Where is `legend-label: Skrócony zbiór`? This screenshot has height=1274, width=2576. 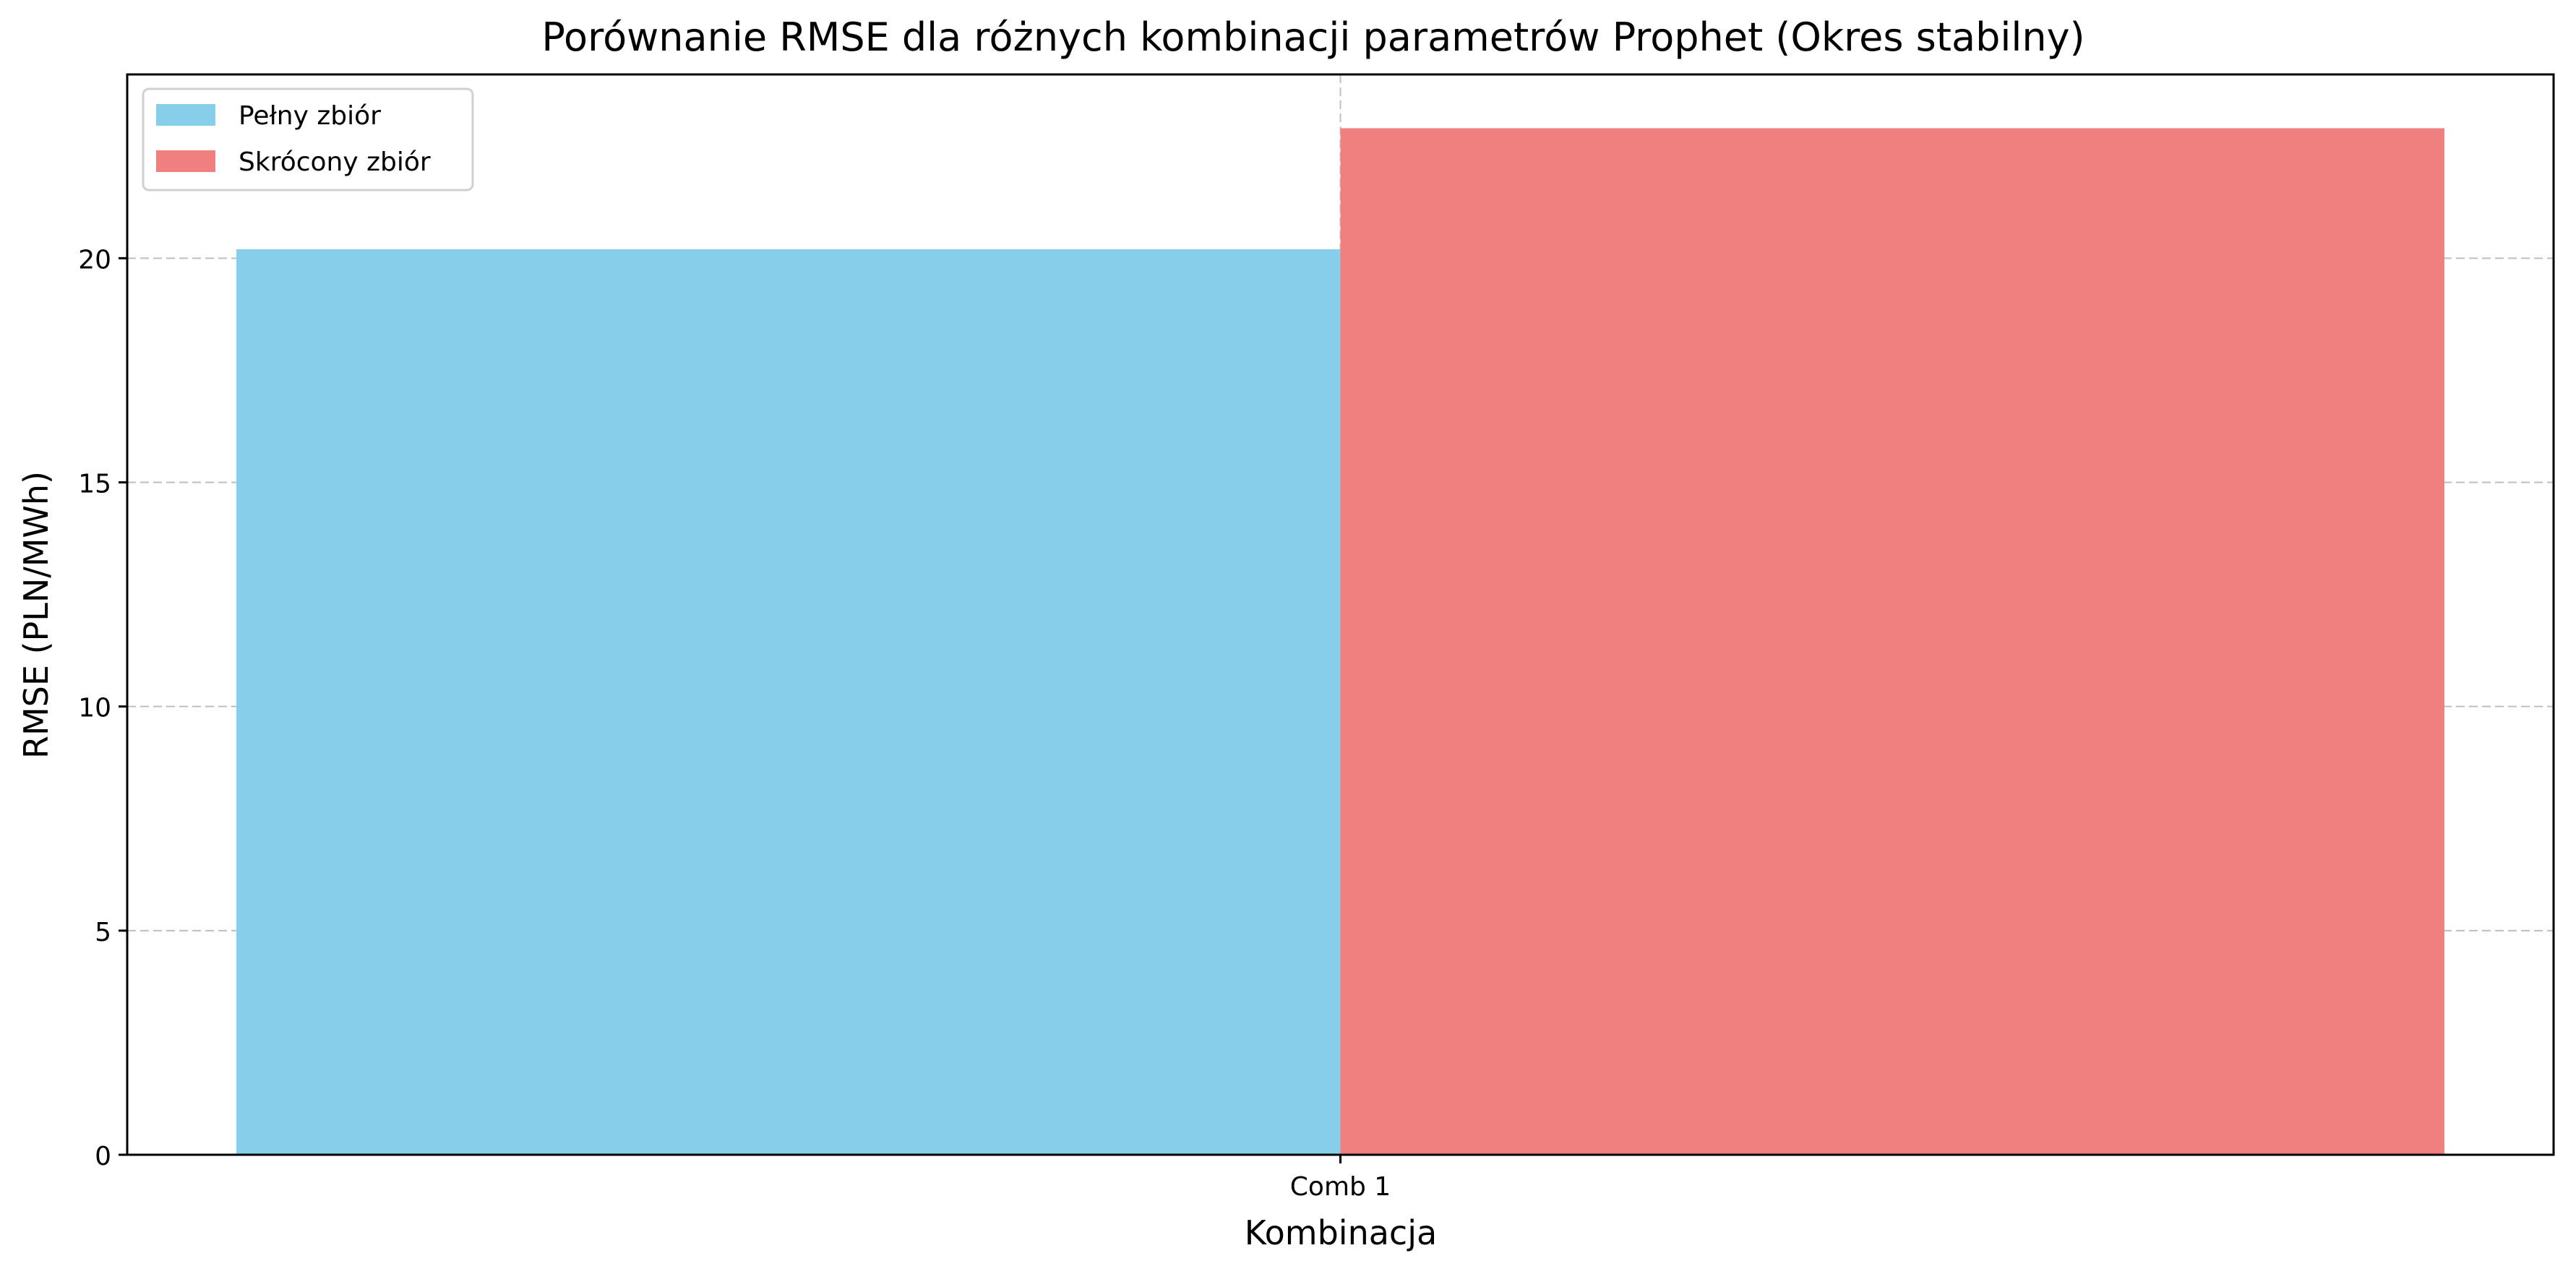
legend-label: Skrócony zbiór is located at coordinates (335, 162).